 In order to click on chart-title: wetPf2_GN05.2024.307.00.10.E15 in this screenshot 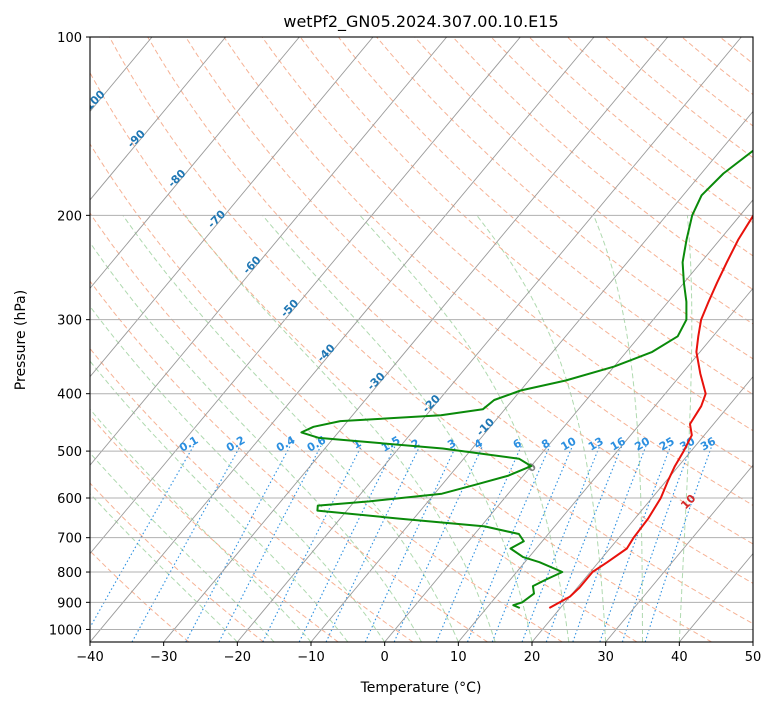, I will do `click(420, 22)`.